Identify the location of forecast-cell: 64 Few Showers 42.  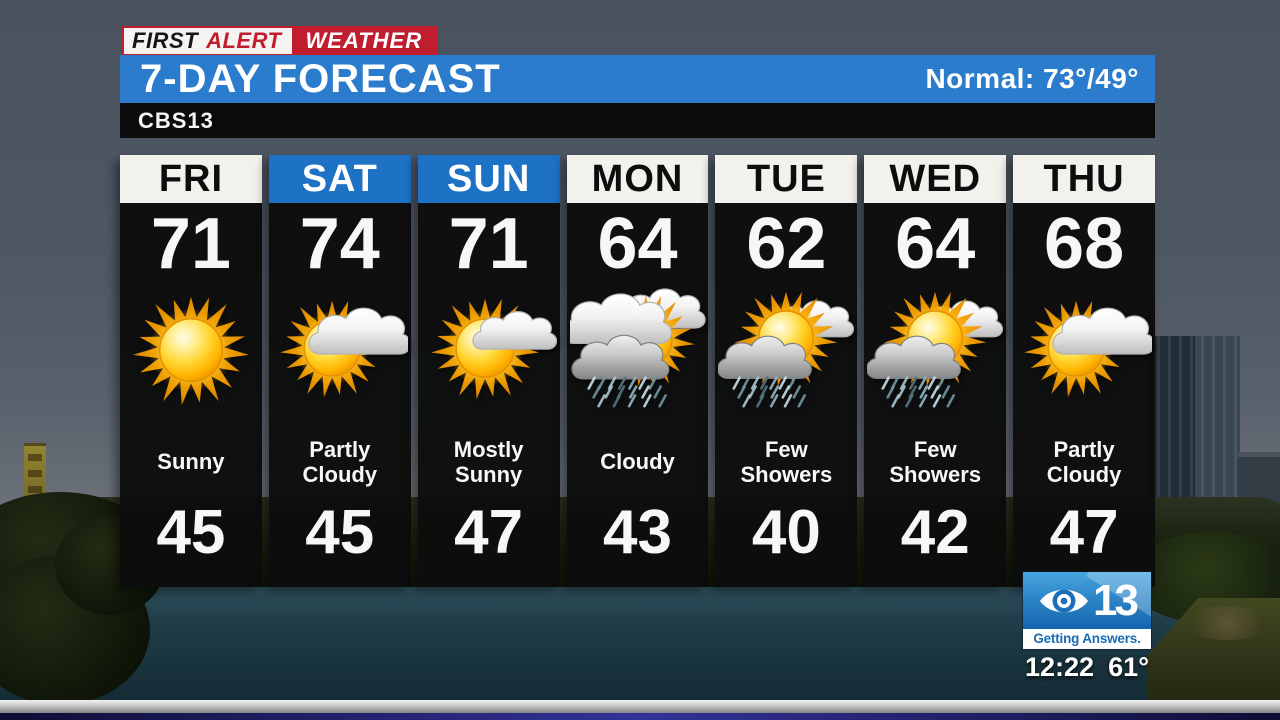
(935, 395).